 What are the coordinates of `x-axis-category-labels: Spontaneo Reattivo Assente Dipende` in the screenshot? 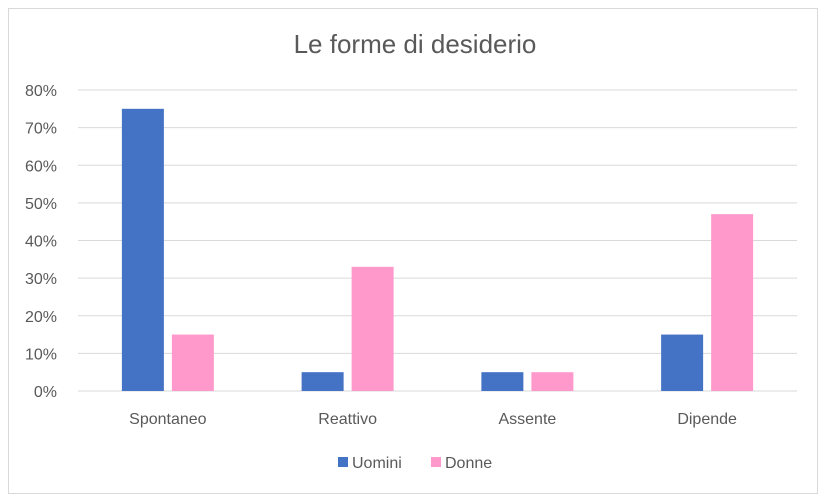 It's located at (433, 419).